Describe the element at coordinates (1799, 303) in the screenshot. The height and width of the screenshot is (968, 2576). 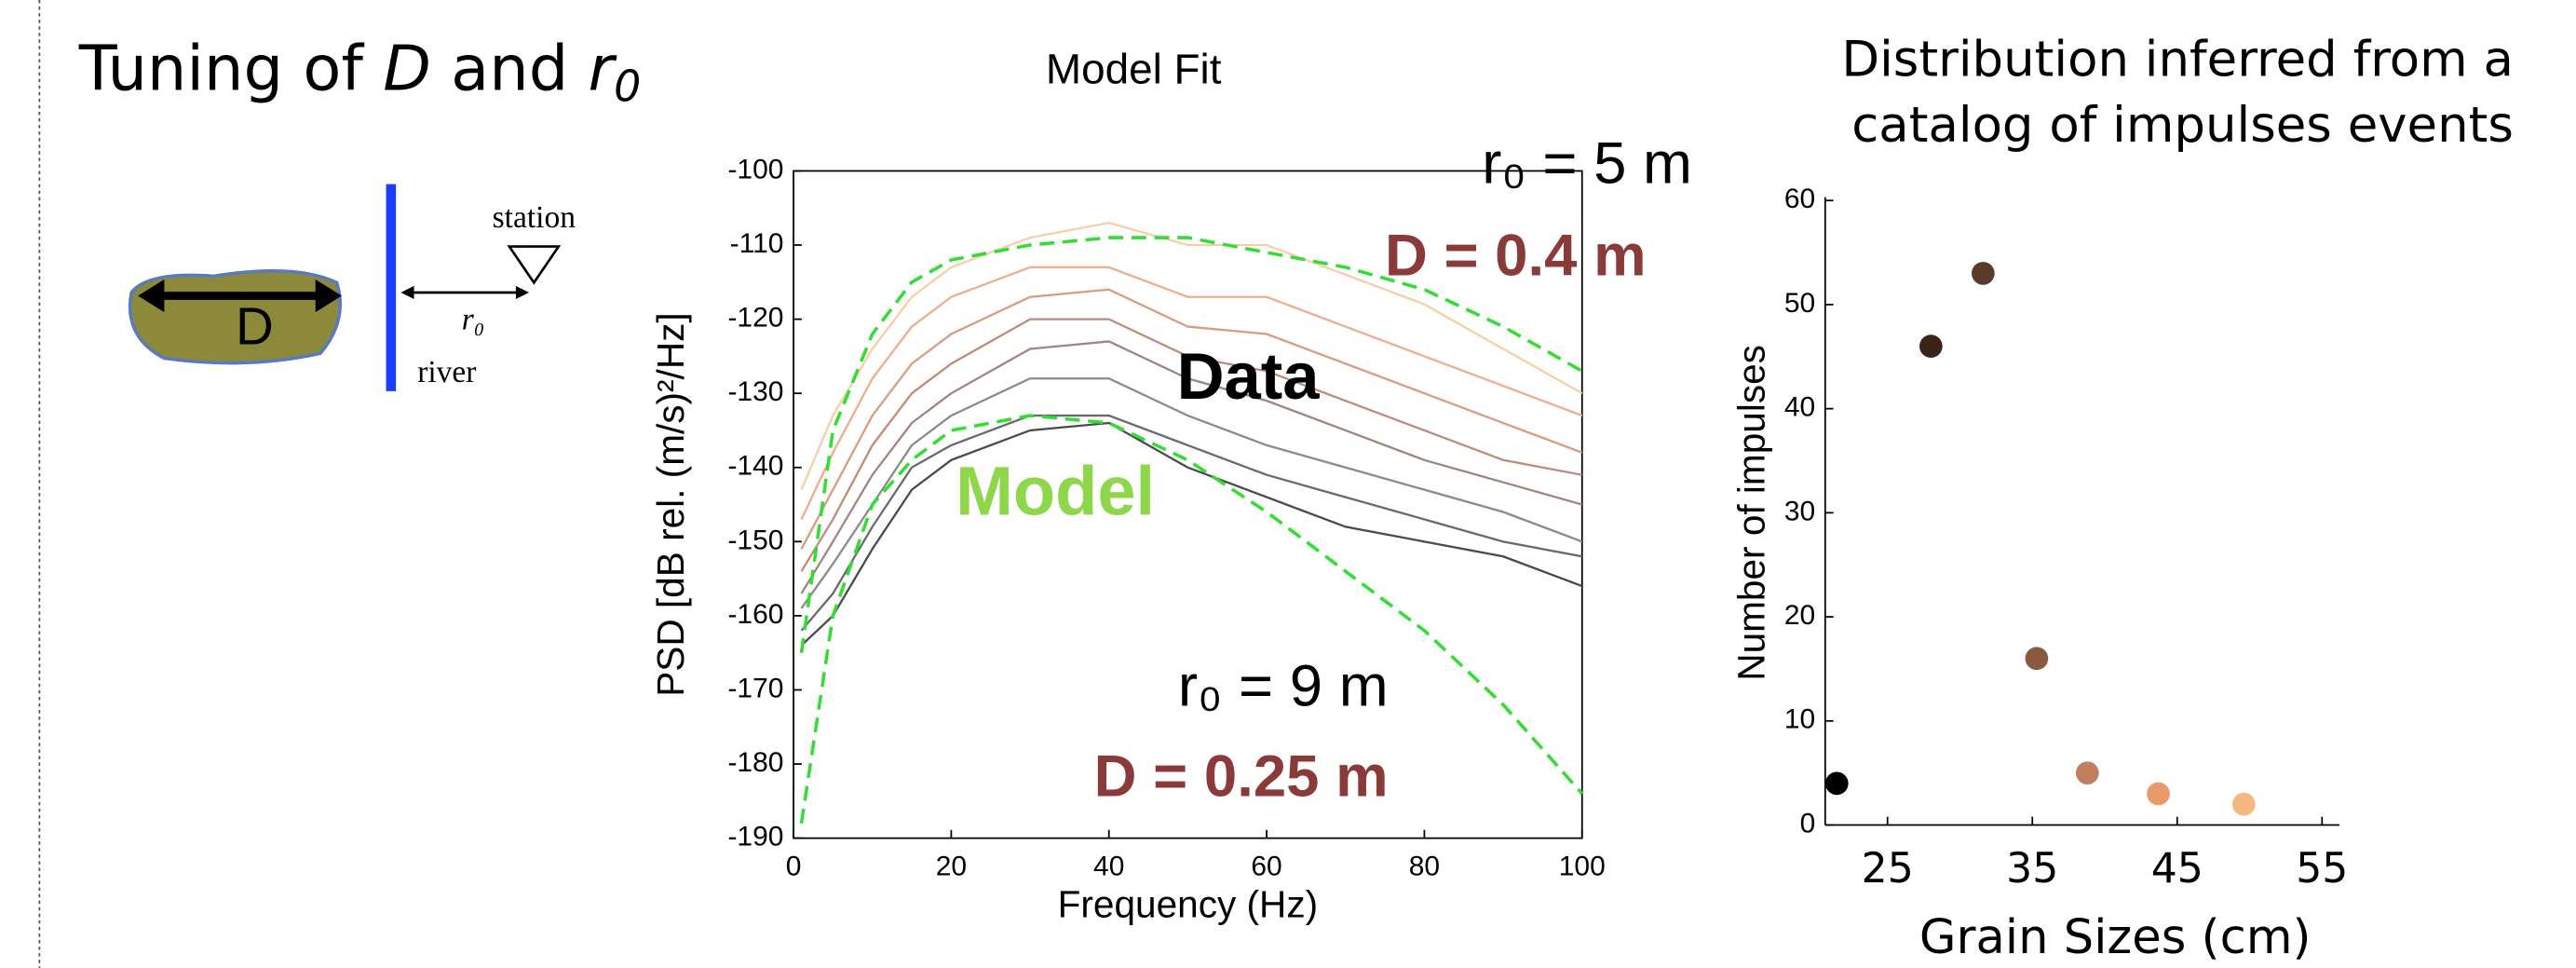
I see `y-tick-label: 50` at that location.